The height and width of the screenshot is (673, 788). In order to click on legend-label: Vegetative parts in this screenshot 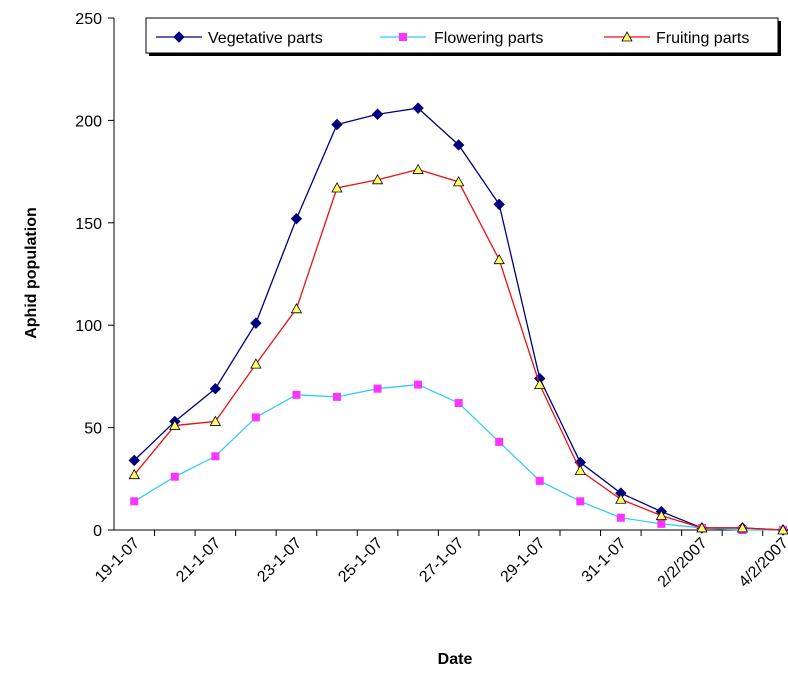, I will do `click(265, 38)`.